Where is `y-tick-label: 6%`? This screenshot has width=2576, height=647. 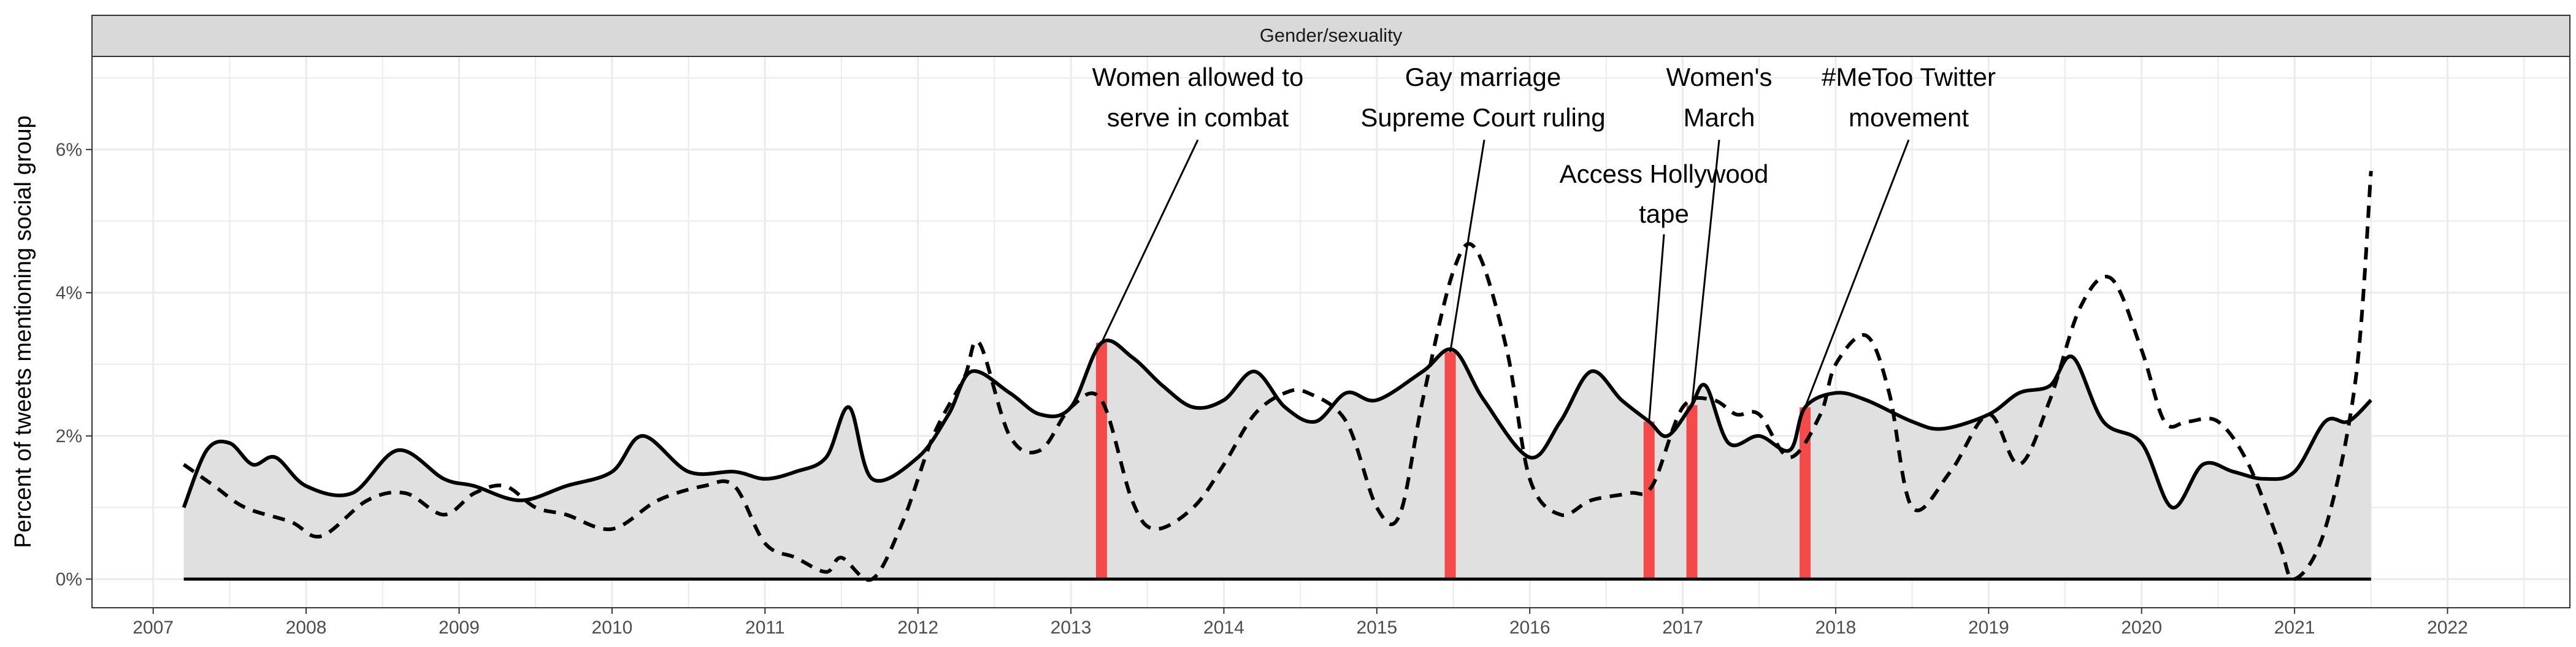
y-tick-label: 6% is located at coordinates (69, 150).